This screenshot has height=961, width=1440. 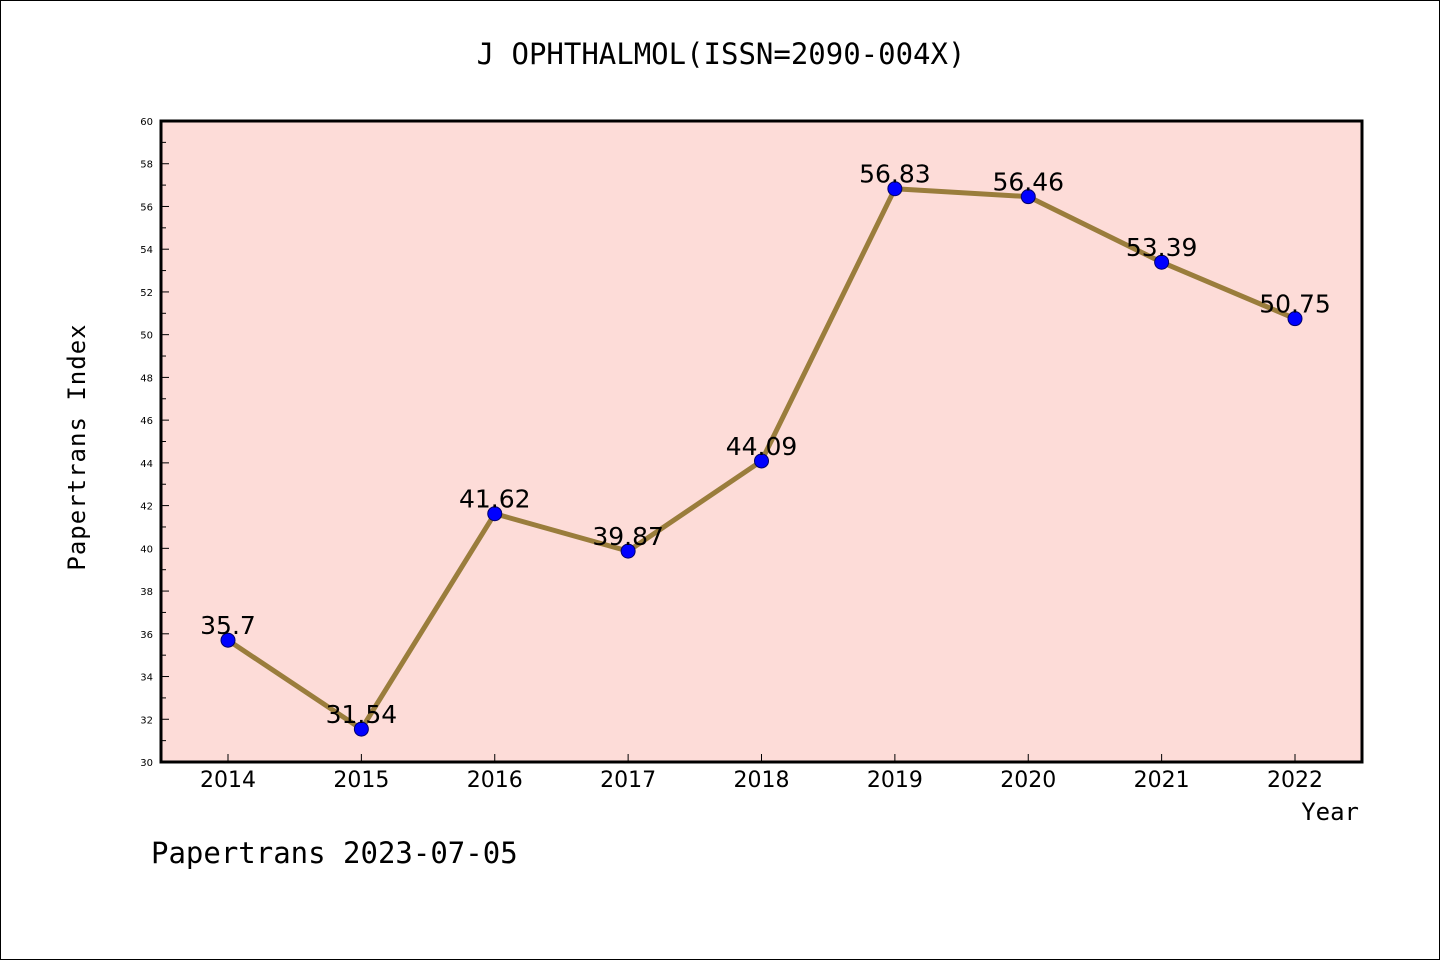 I want to click on y-tick-label: 34, so click(x=146, y=678).